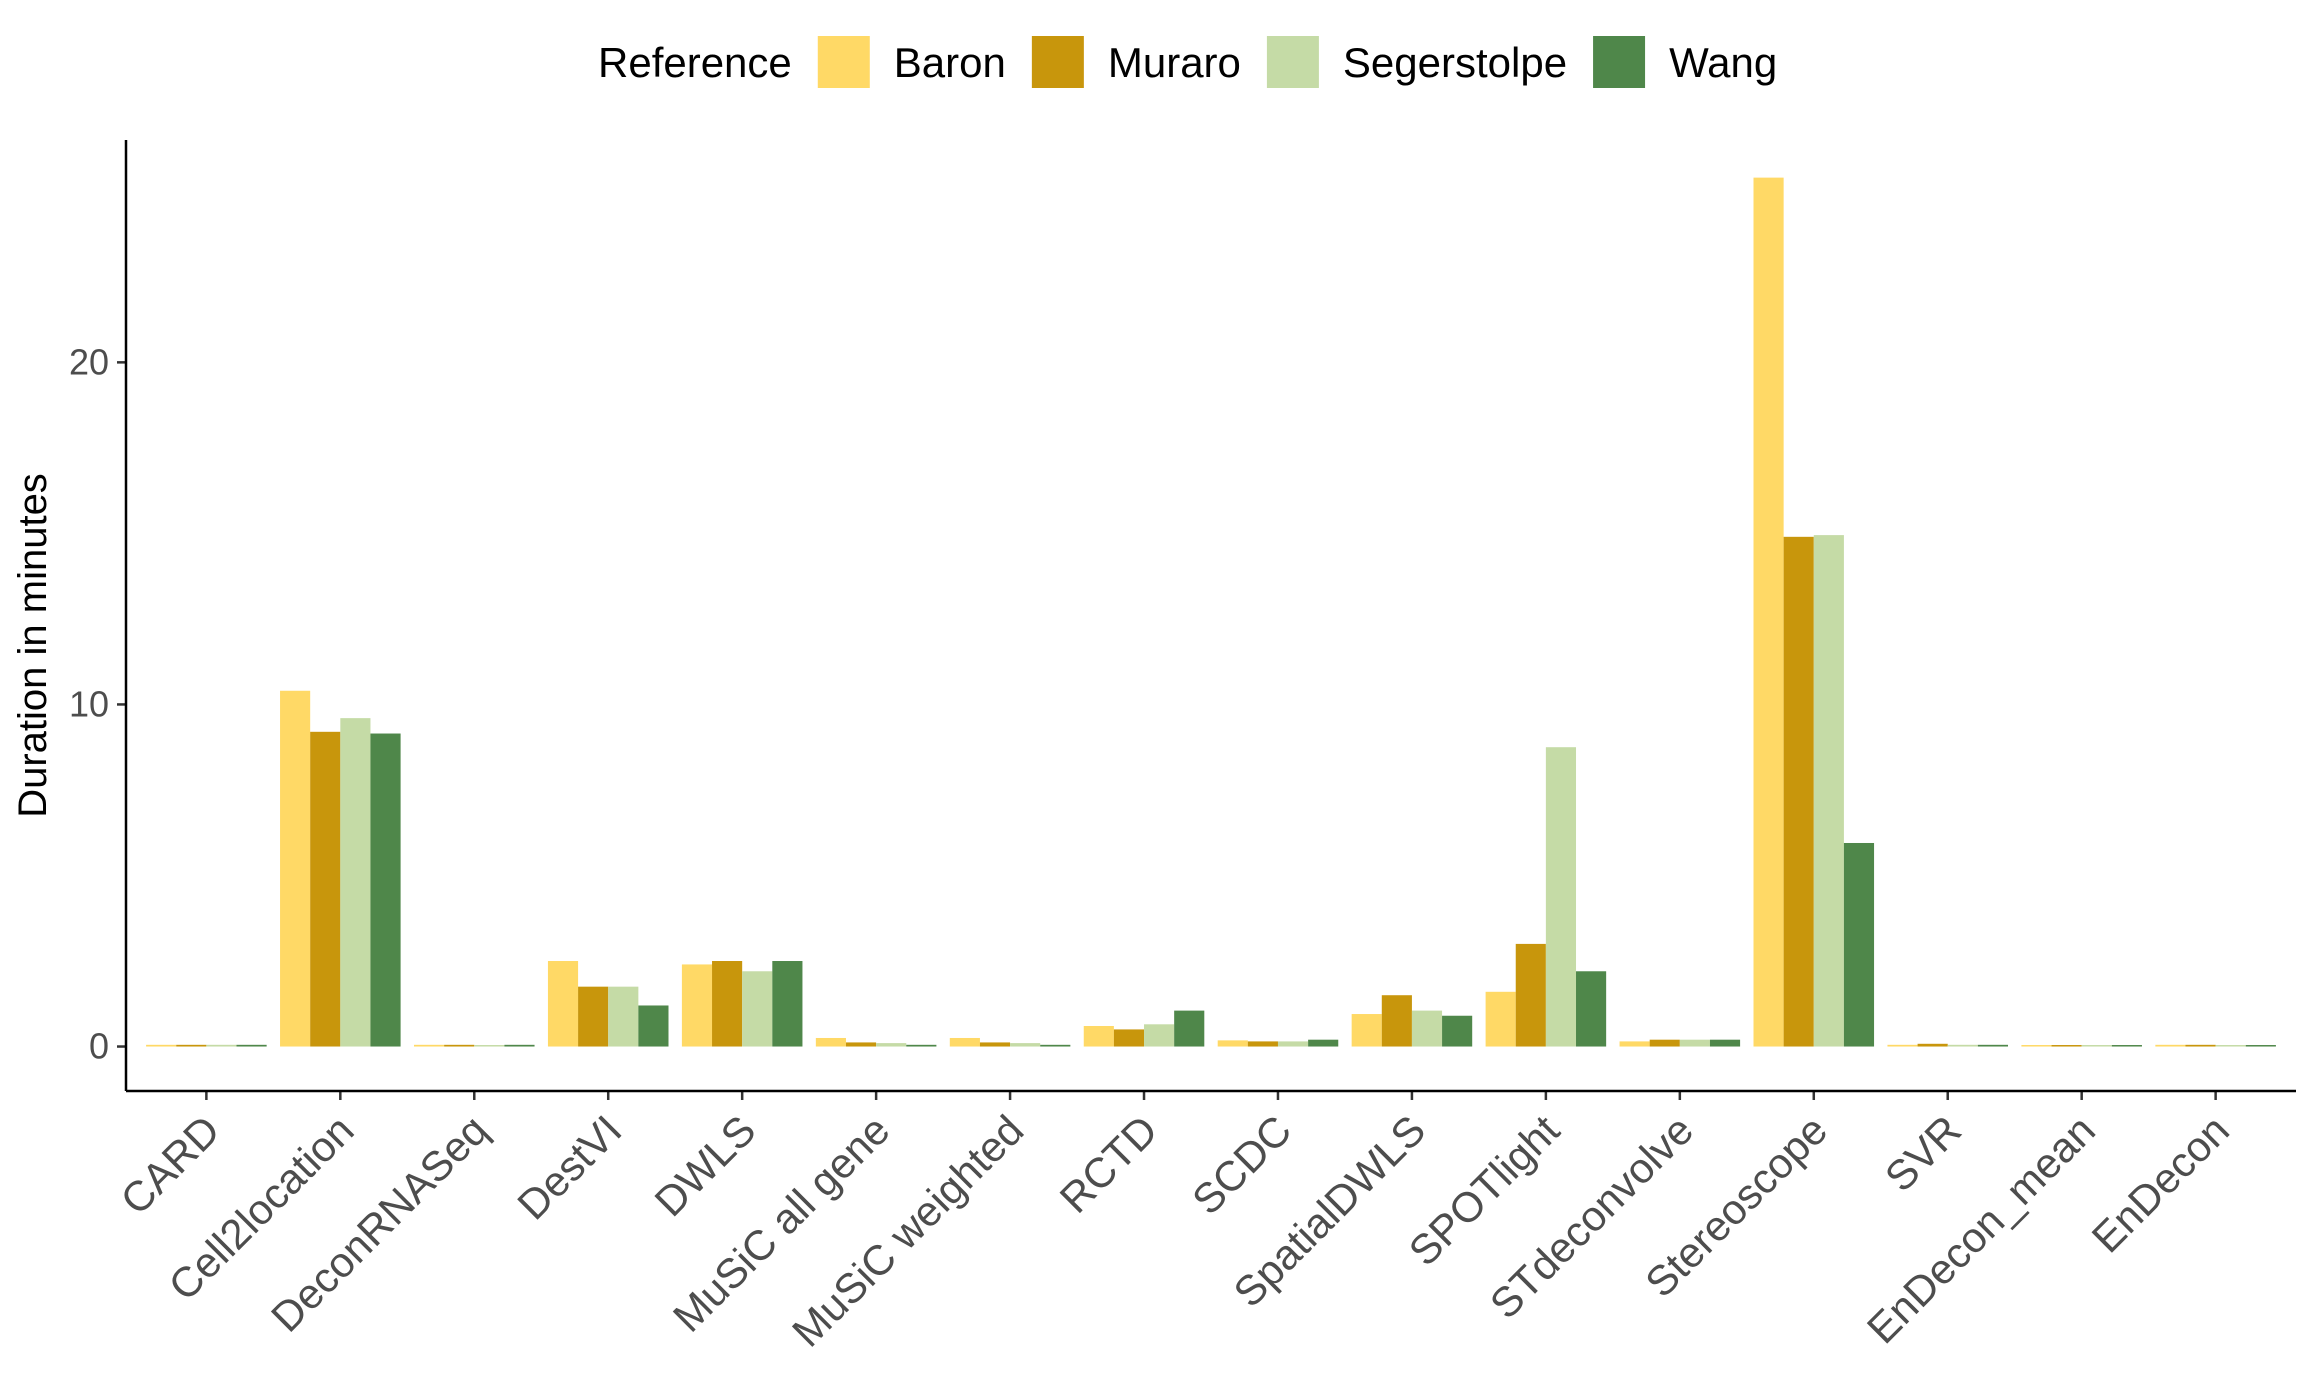 This screenshot has width=2308, height=1386. What do you see at coordinates (907, 1230) in the screenshot?
I see `x-tick-label: MuSiC weighted` at bounding box center [907, 1230].